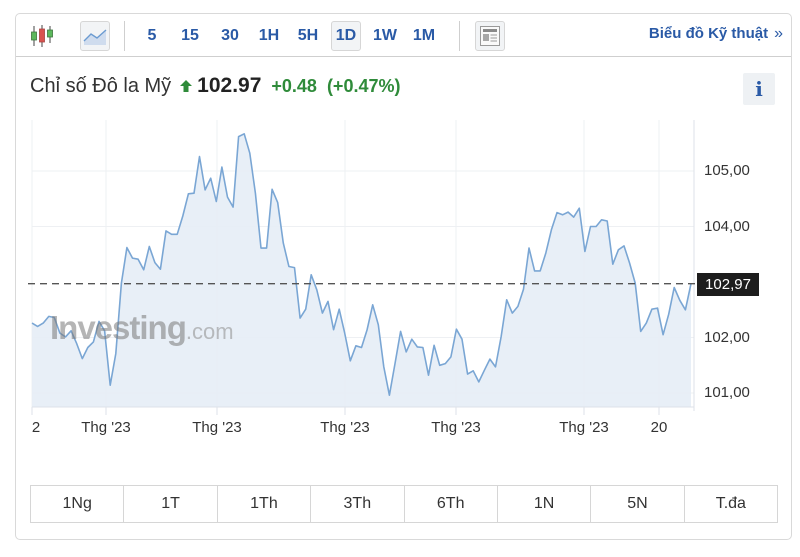 The height and width of the screenshot is (557, 800). What do you see at coordinates (171, 504) in the screenshot?
I see `range-1-week: 1T` at bounding box center [171, 504].